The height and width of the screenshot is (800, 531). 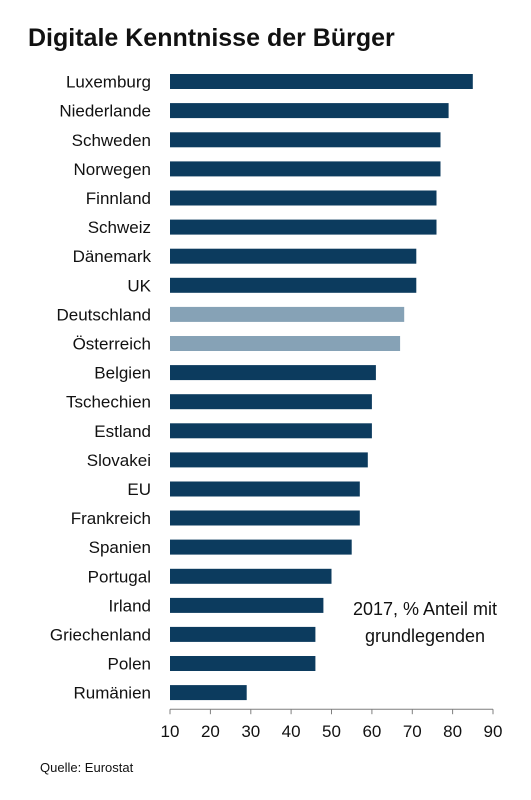 What do you see at coordinates (265, 489) in the screenshot?
I see `bar-eu` at bounding box center [265, 489].